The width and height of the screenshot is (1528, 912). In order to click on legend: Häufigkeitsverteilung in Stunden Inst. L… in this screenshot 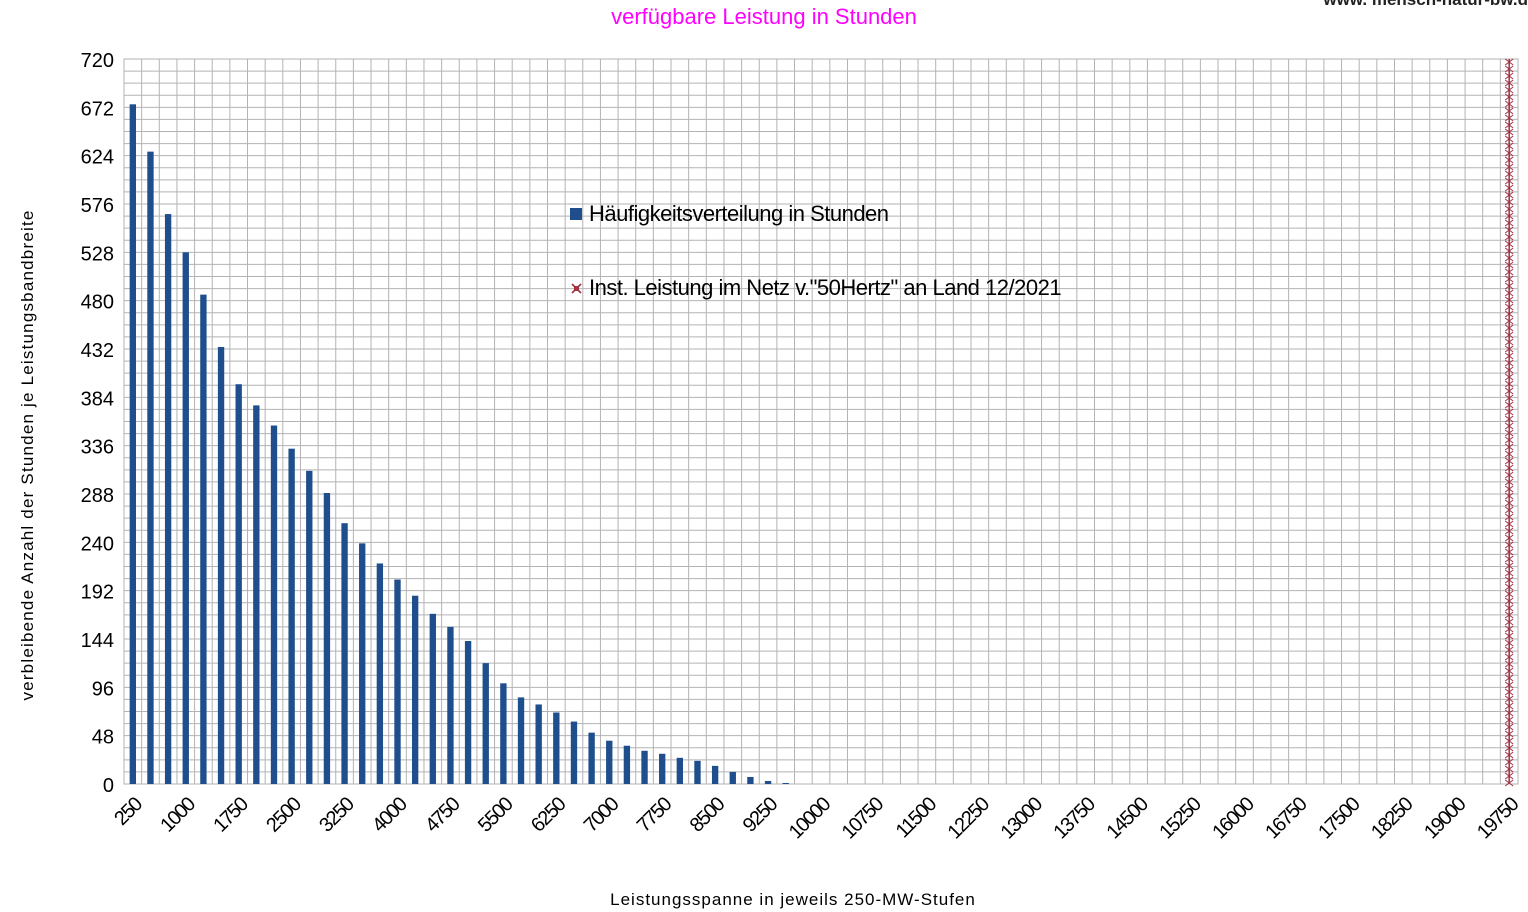, I will do `click(816, 251)`.